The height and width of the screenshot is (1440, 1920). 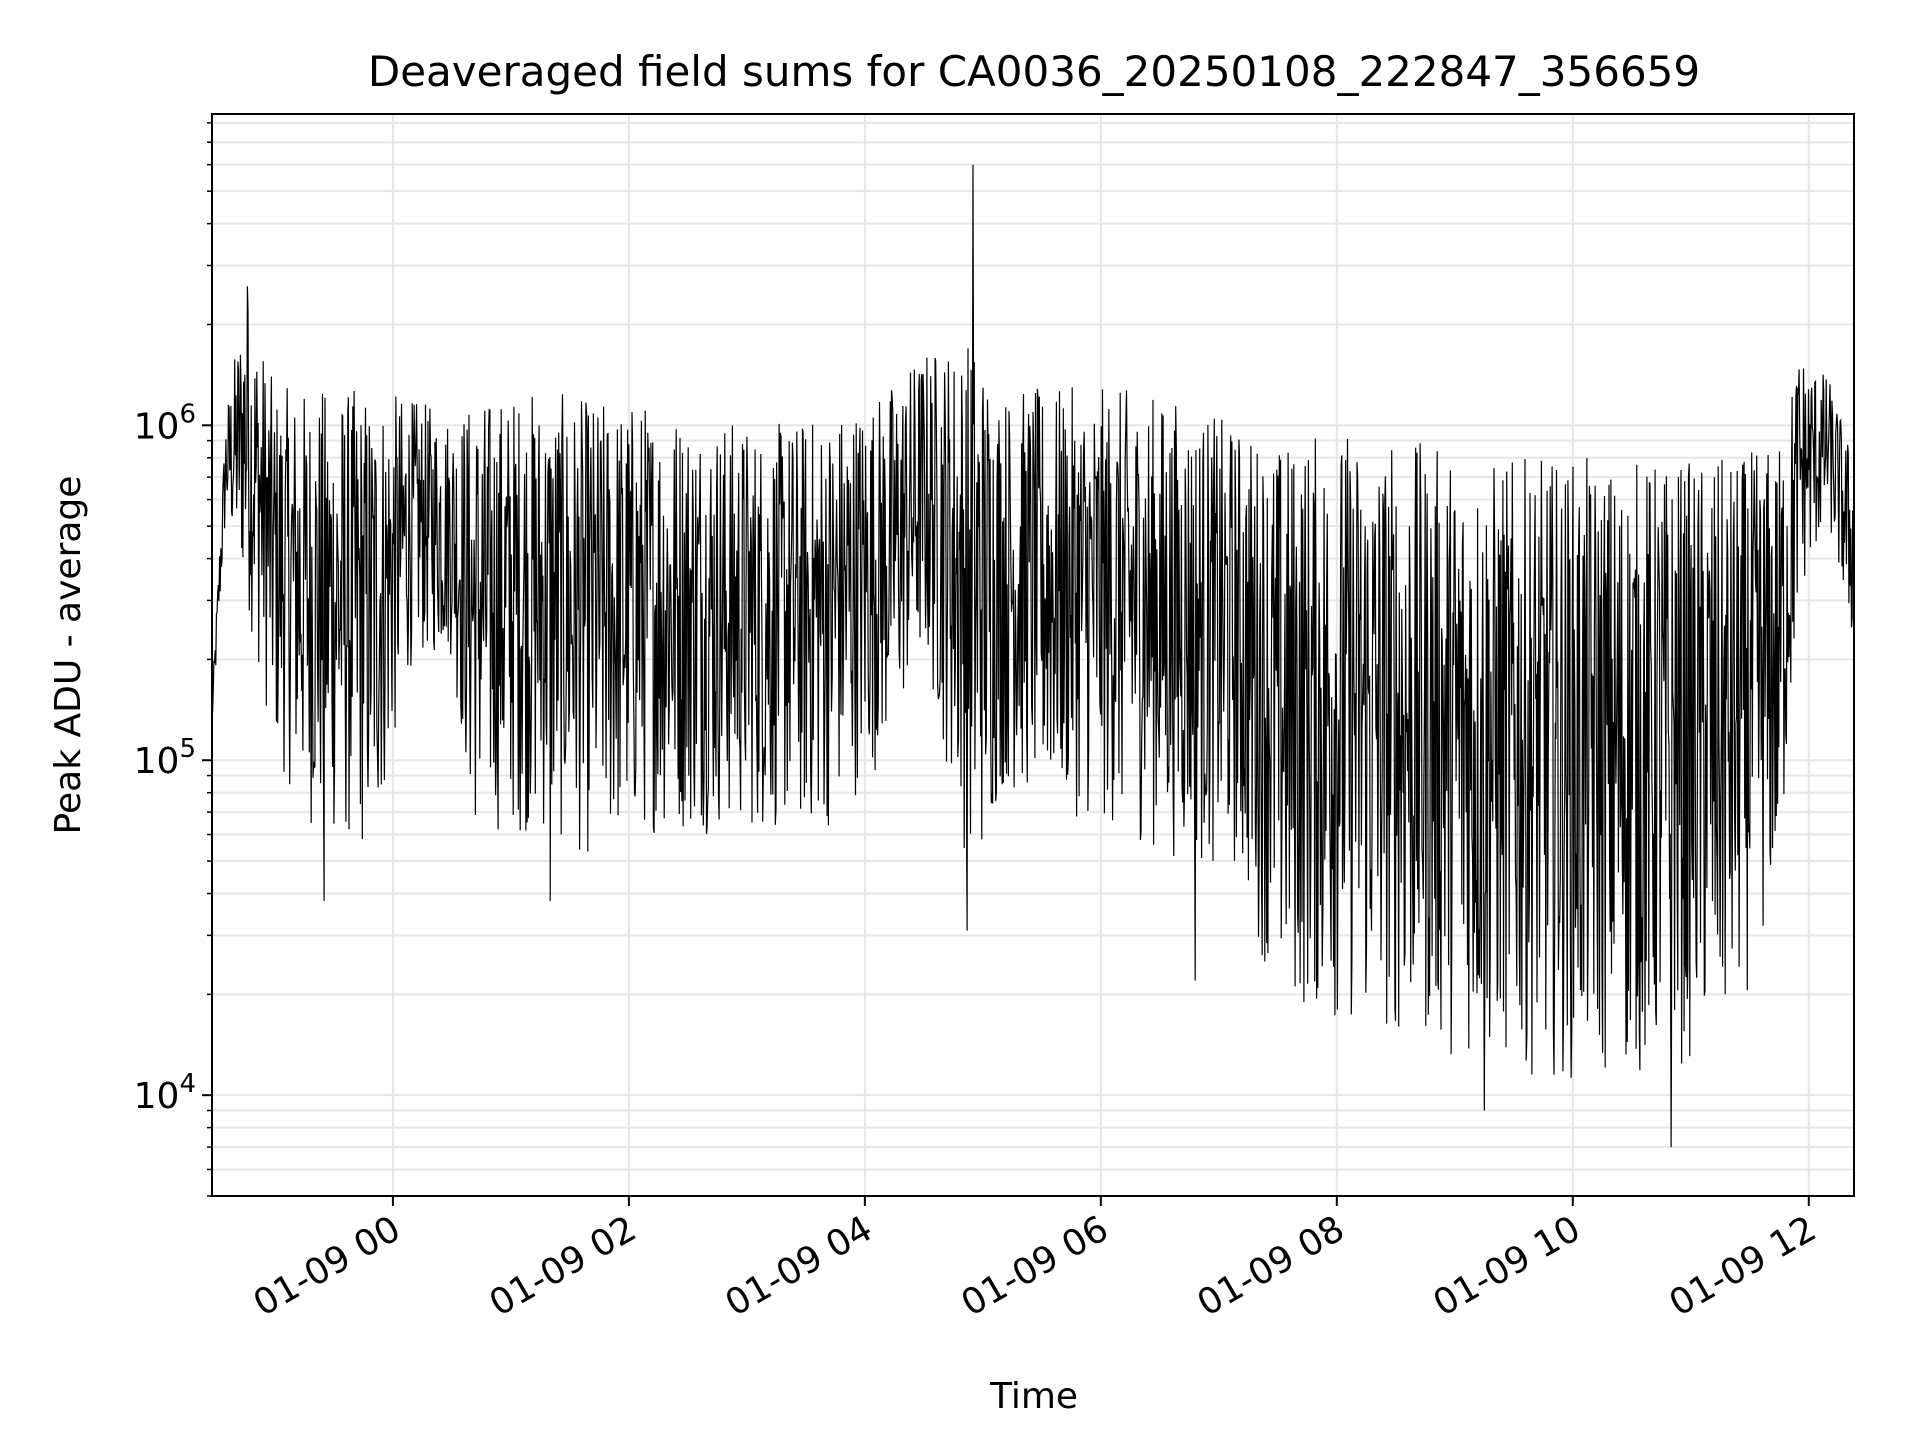 What do you see at coordinates (68, 655) in the screenshot?
I see `y-axis-label: Peak ADU - average` at bounding box center [68, 655].